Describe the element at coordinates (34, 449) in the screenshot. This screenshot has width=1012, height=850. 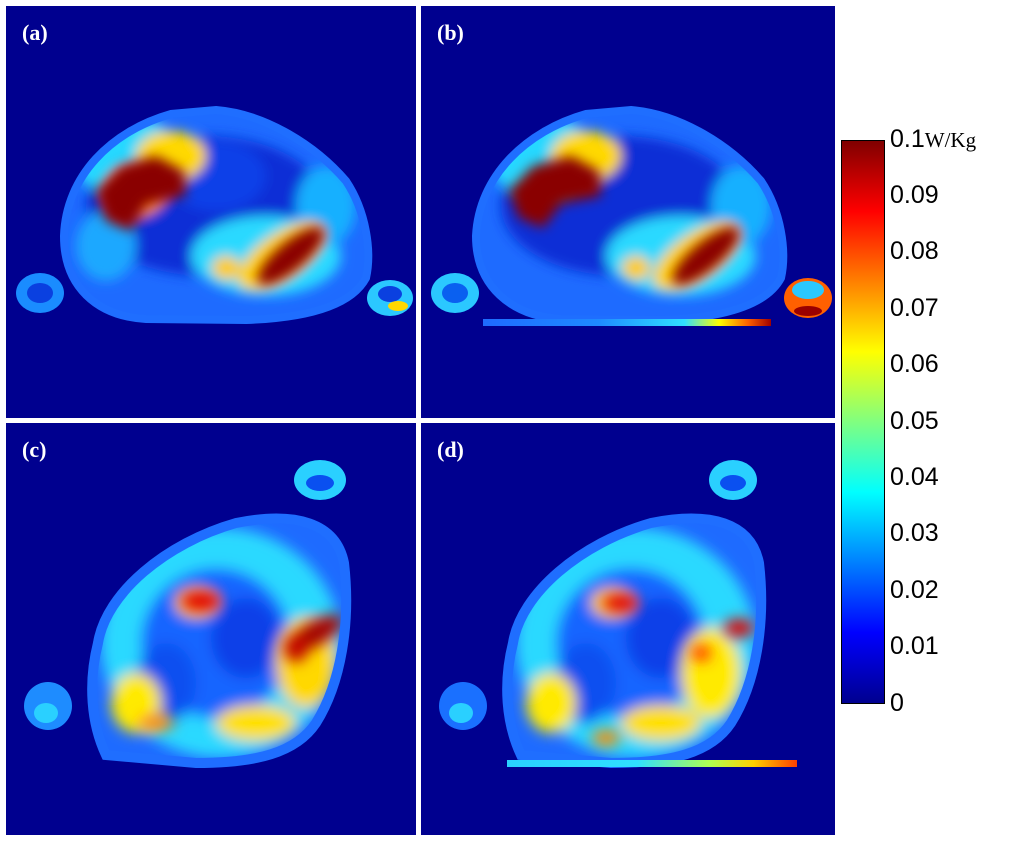
I see `panel-label-c: (c)` at that location.